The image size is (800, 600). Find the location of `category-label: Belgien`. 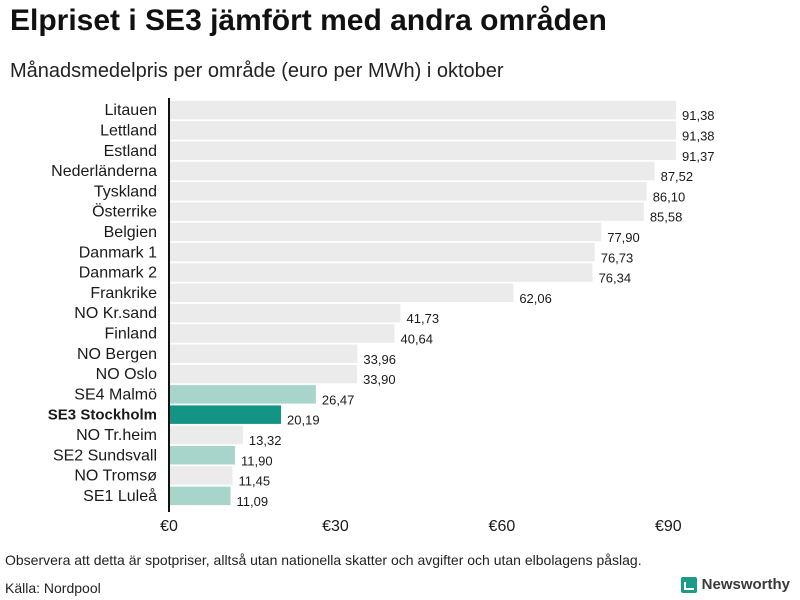

category-label: Belgien is located at coordinates (130, 232).